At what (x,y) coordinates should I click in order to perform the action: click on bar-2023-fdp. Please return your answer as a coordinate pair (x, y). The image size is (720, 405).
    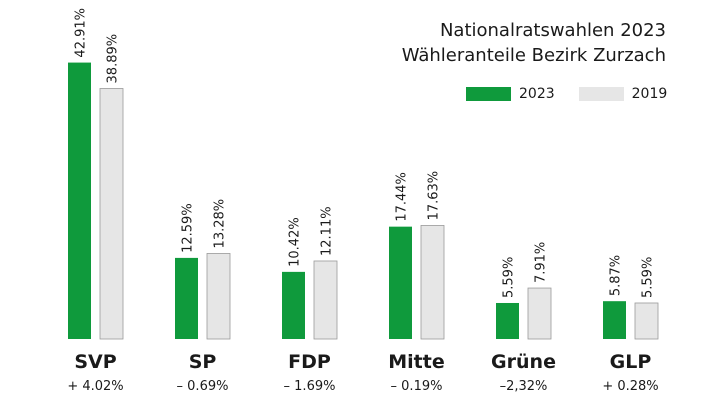
    Looking at the image, I should click on (293, 305).